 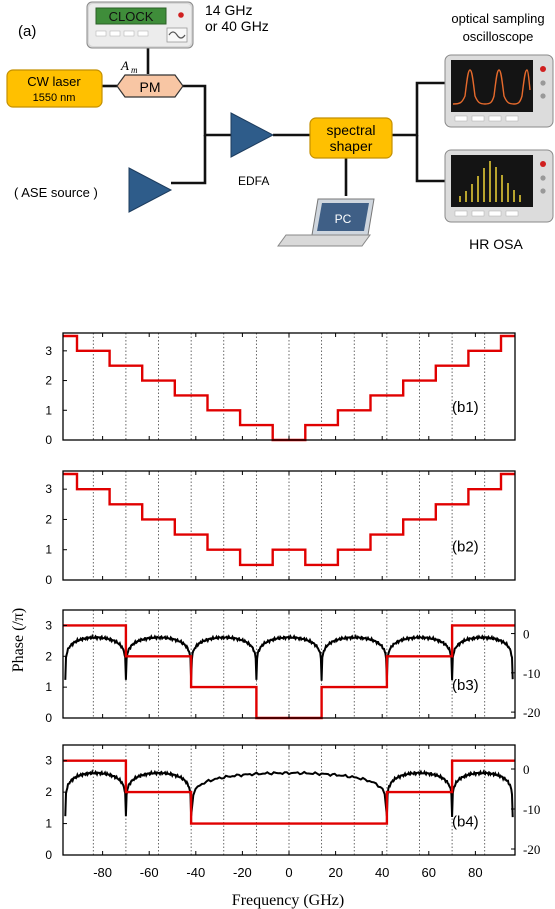 I want to click on laser-label: CW laser, so click(x=54, y=81).